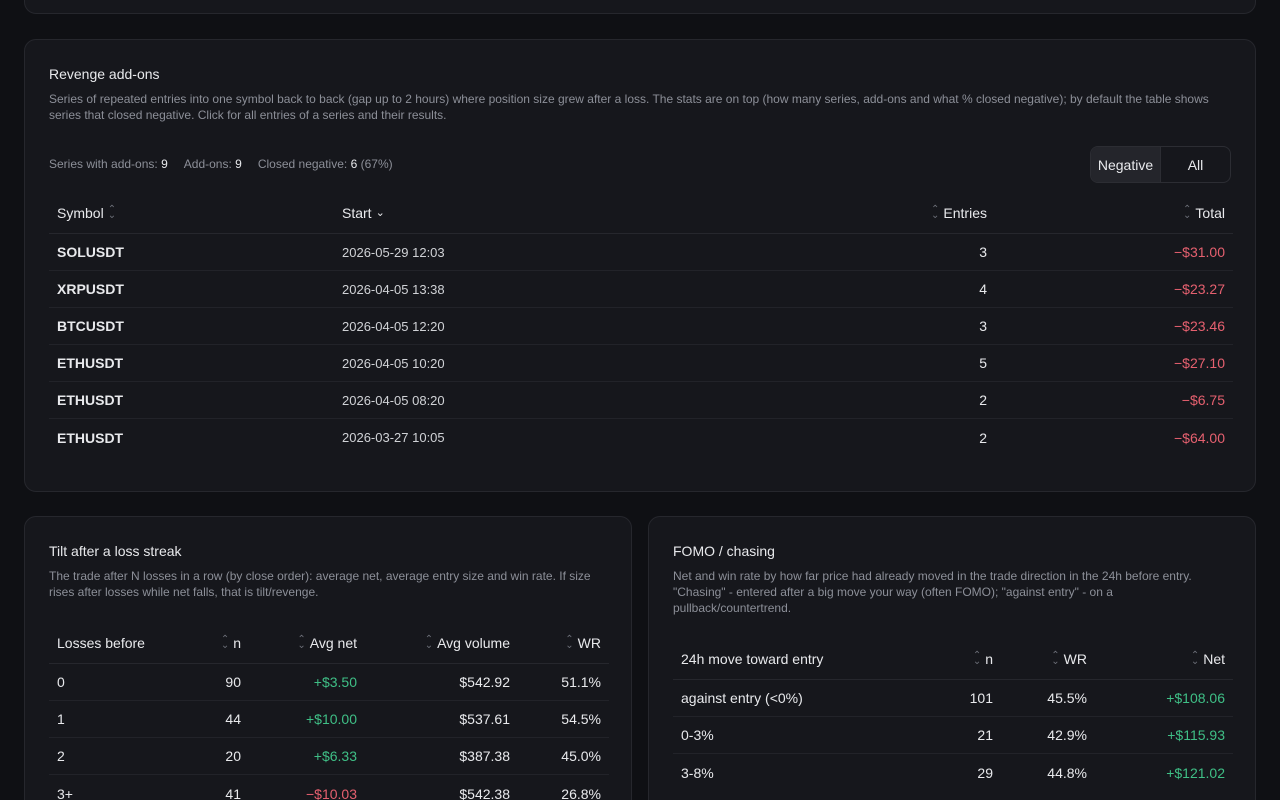 The image size is (1280, 800). I want to click on table-row: 0-3% 21 42.9% +$115.93, so click(953, 735).